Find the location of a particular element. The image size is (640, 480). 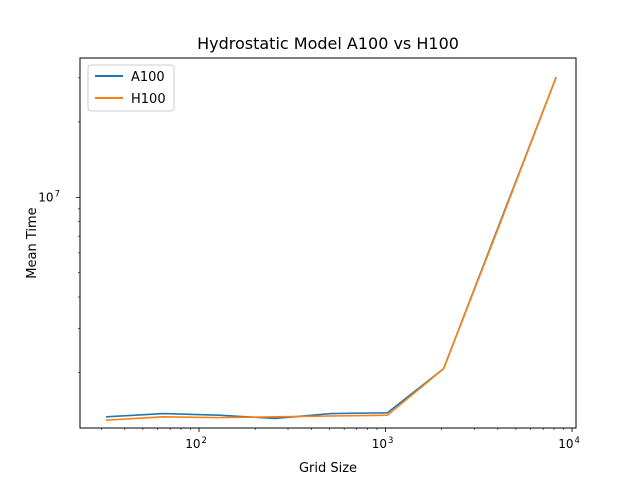

x-tick-exponent: 4 is located at coordinates (576, 441).